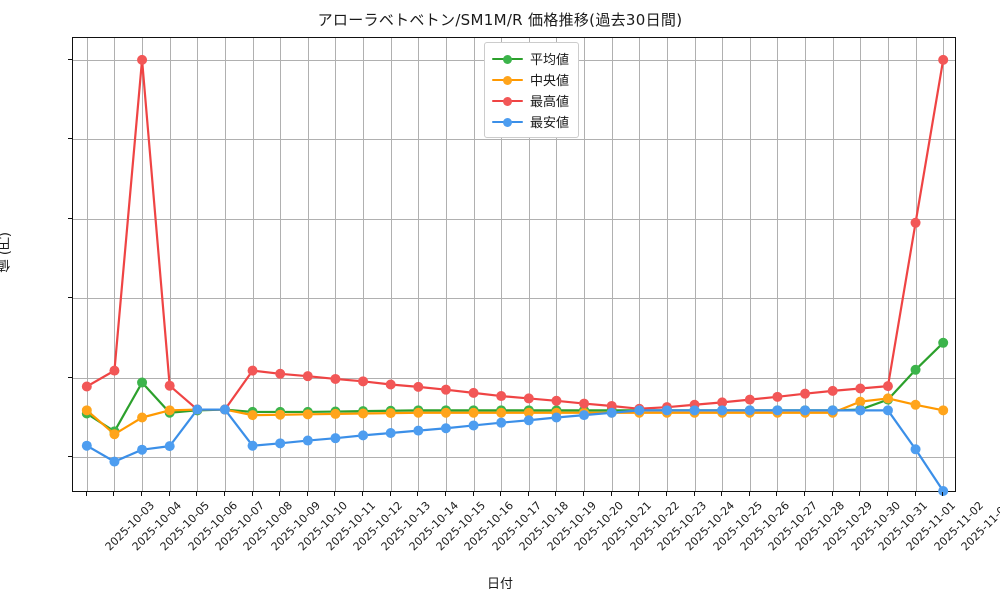  Describe the element at coordinates (550, 60) in the screenshot. I see `legend-label: 平均値` at that location.